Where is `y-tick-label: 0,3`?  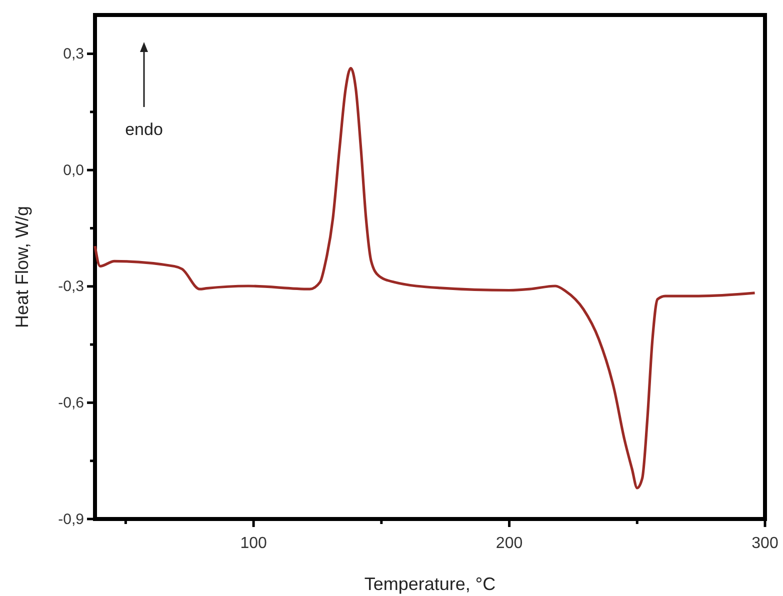 y-tick-label: 0,3 is located at coordinates (73, 54).